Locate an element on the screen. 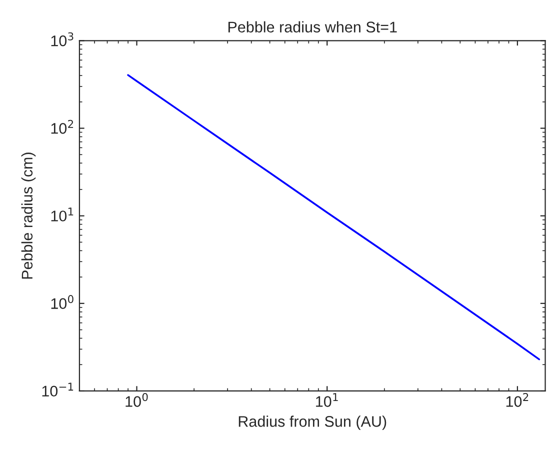  y-tick-label: 10$^{2}$ is located at coordinates (62, 127).